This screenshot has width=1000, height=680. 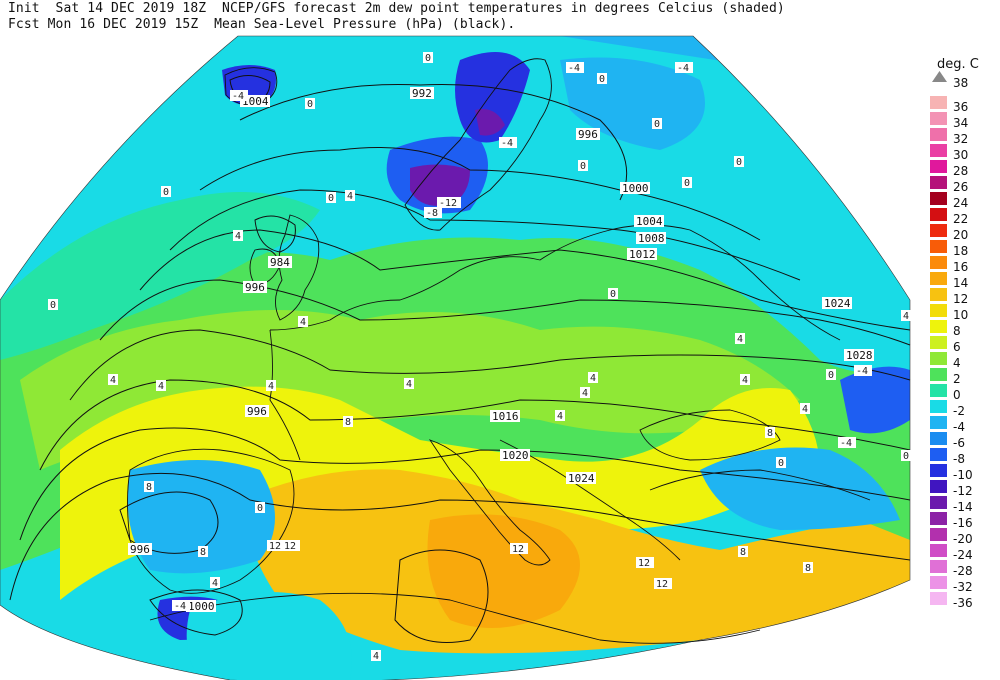 I want to click on isobar-label-1020-text: 1020, so click(x=515, y=455).